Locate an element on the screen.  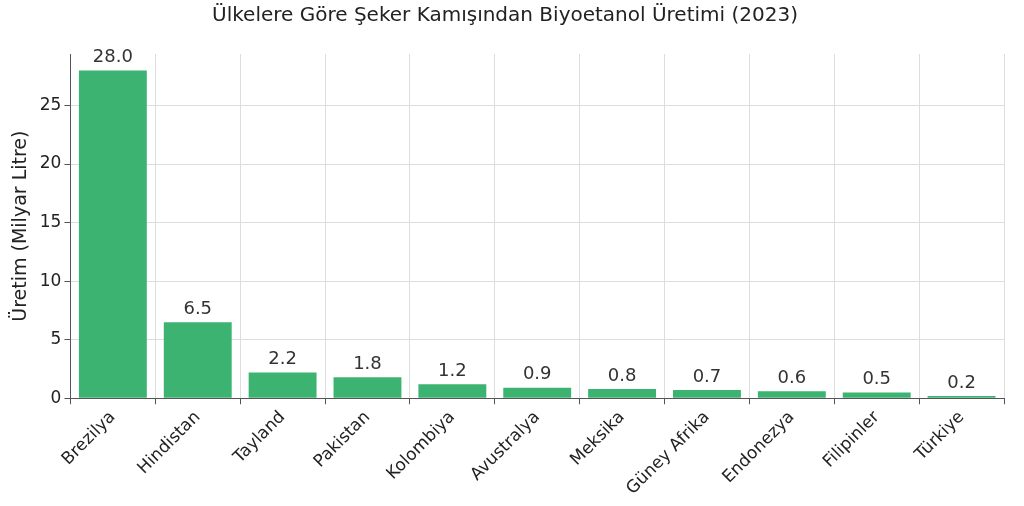
data-label: 0.8 is located at coordinates (622, 374).